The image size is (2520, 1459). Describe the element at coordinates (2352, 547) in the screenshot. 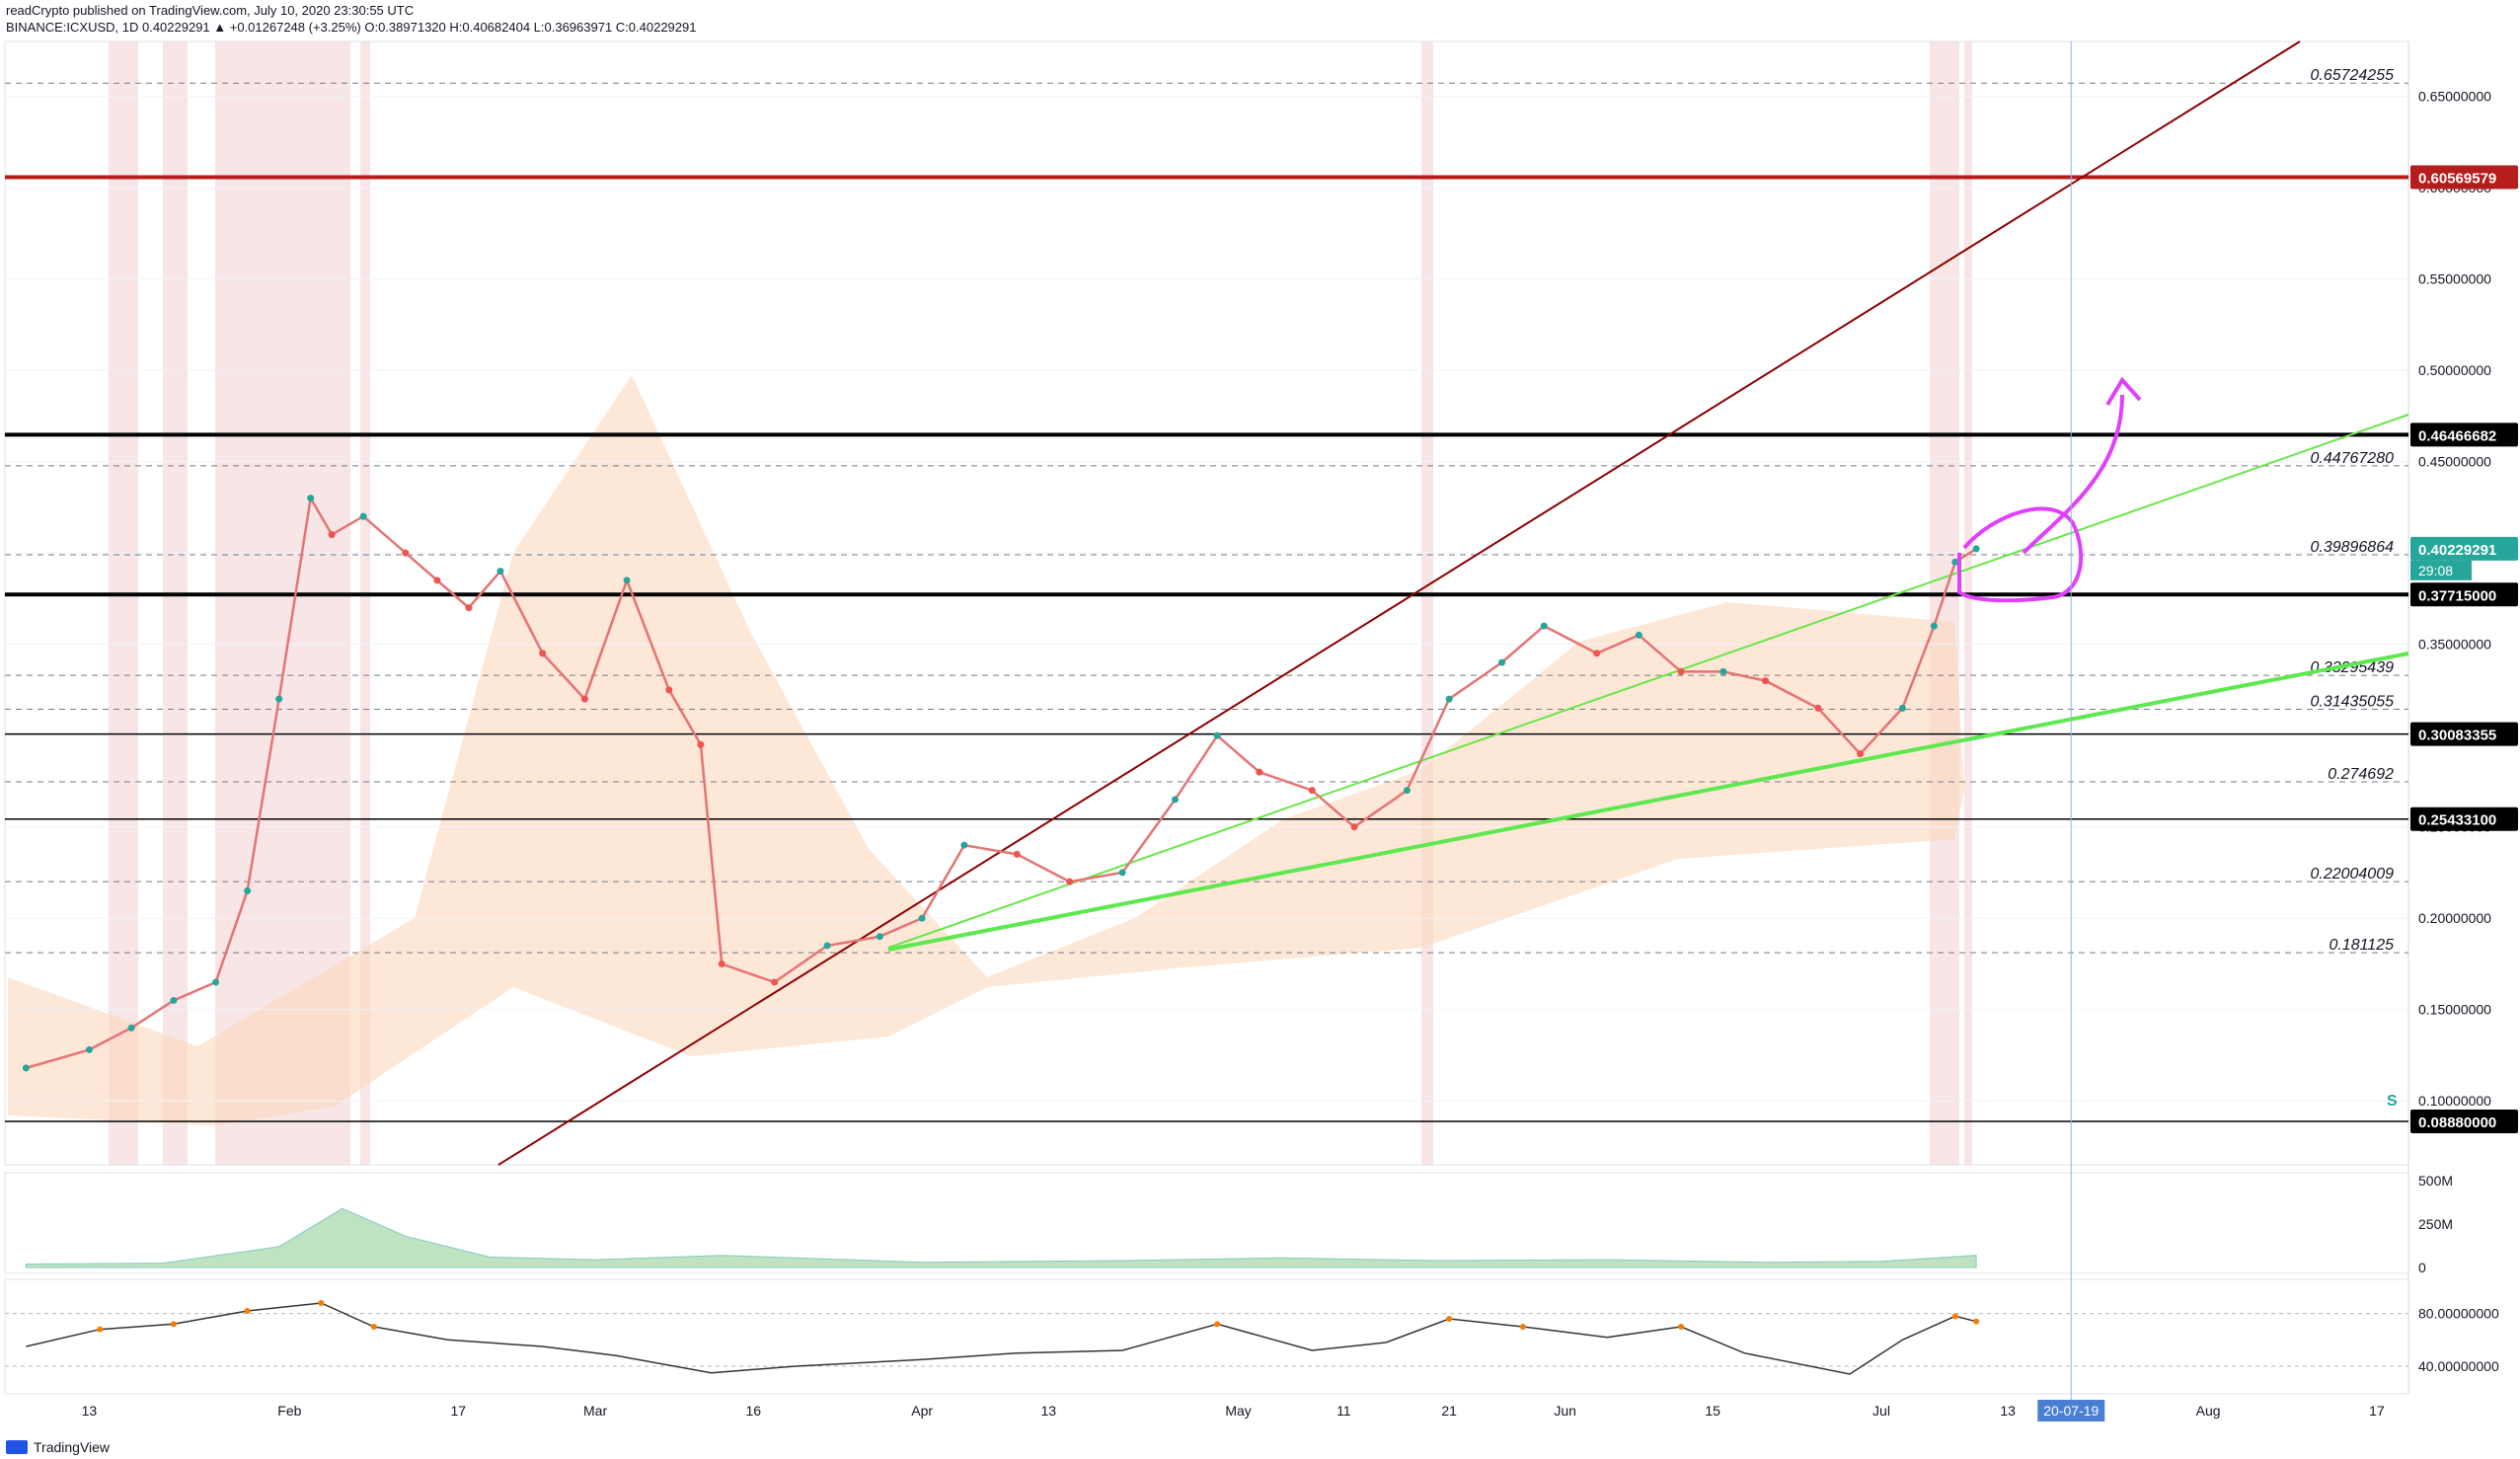

I see `fib-level-label: 0.39896864` at that location.